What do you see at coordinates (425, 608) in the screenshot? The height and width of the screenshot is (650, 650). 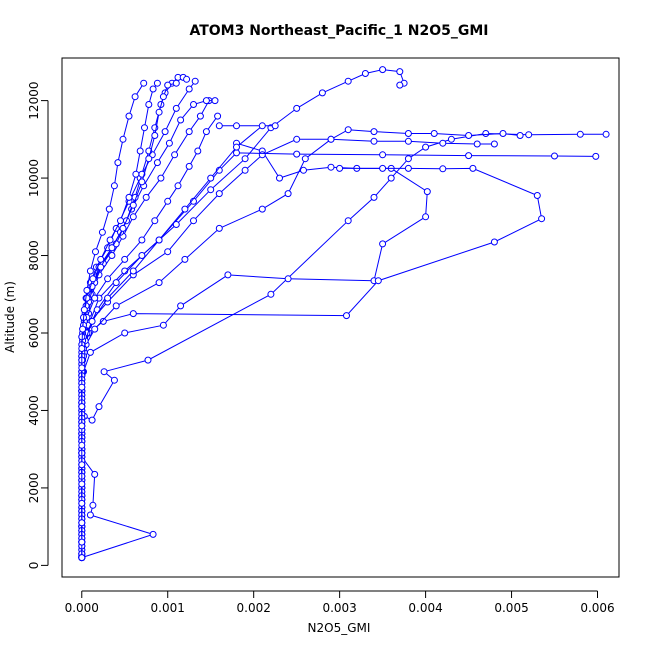 I see `x-tick-label: 0.004` at bounding box center [425, 608].